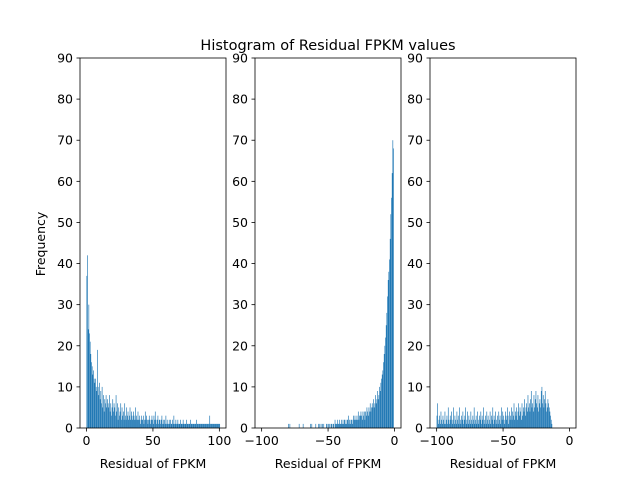  What do you see at coordinates (415, 263) in the screenshot?
I see `y-tick-label: 40` at bounding box center [415, 263].